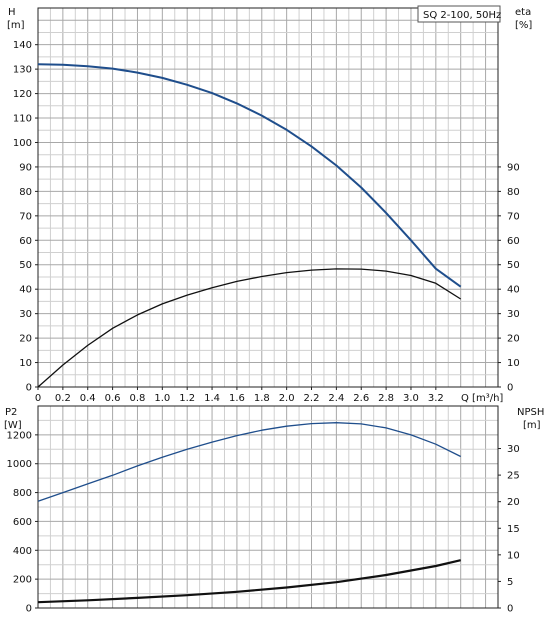 The width and height of the screenshot is (548, 624). I want to click on y-right-label: eta, so click(523, 12).